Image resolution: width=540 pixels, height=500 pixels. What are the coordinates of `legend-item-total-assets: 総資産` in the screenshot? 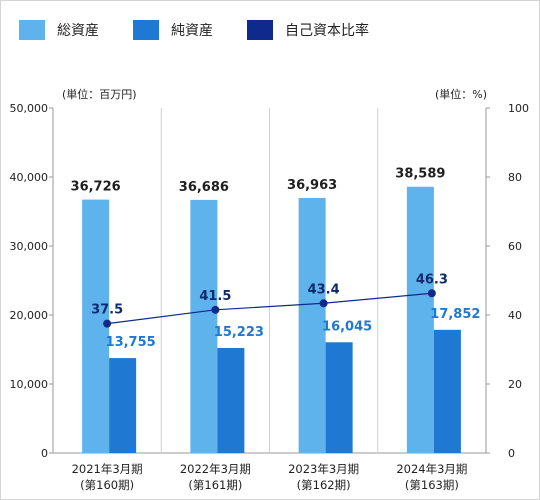 It's located at (59, 30).